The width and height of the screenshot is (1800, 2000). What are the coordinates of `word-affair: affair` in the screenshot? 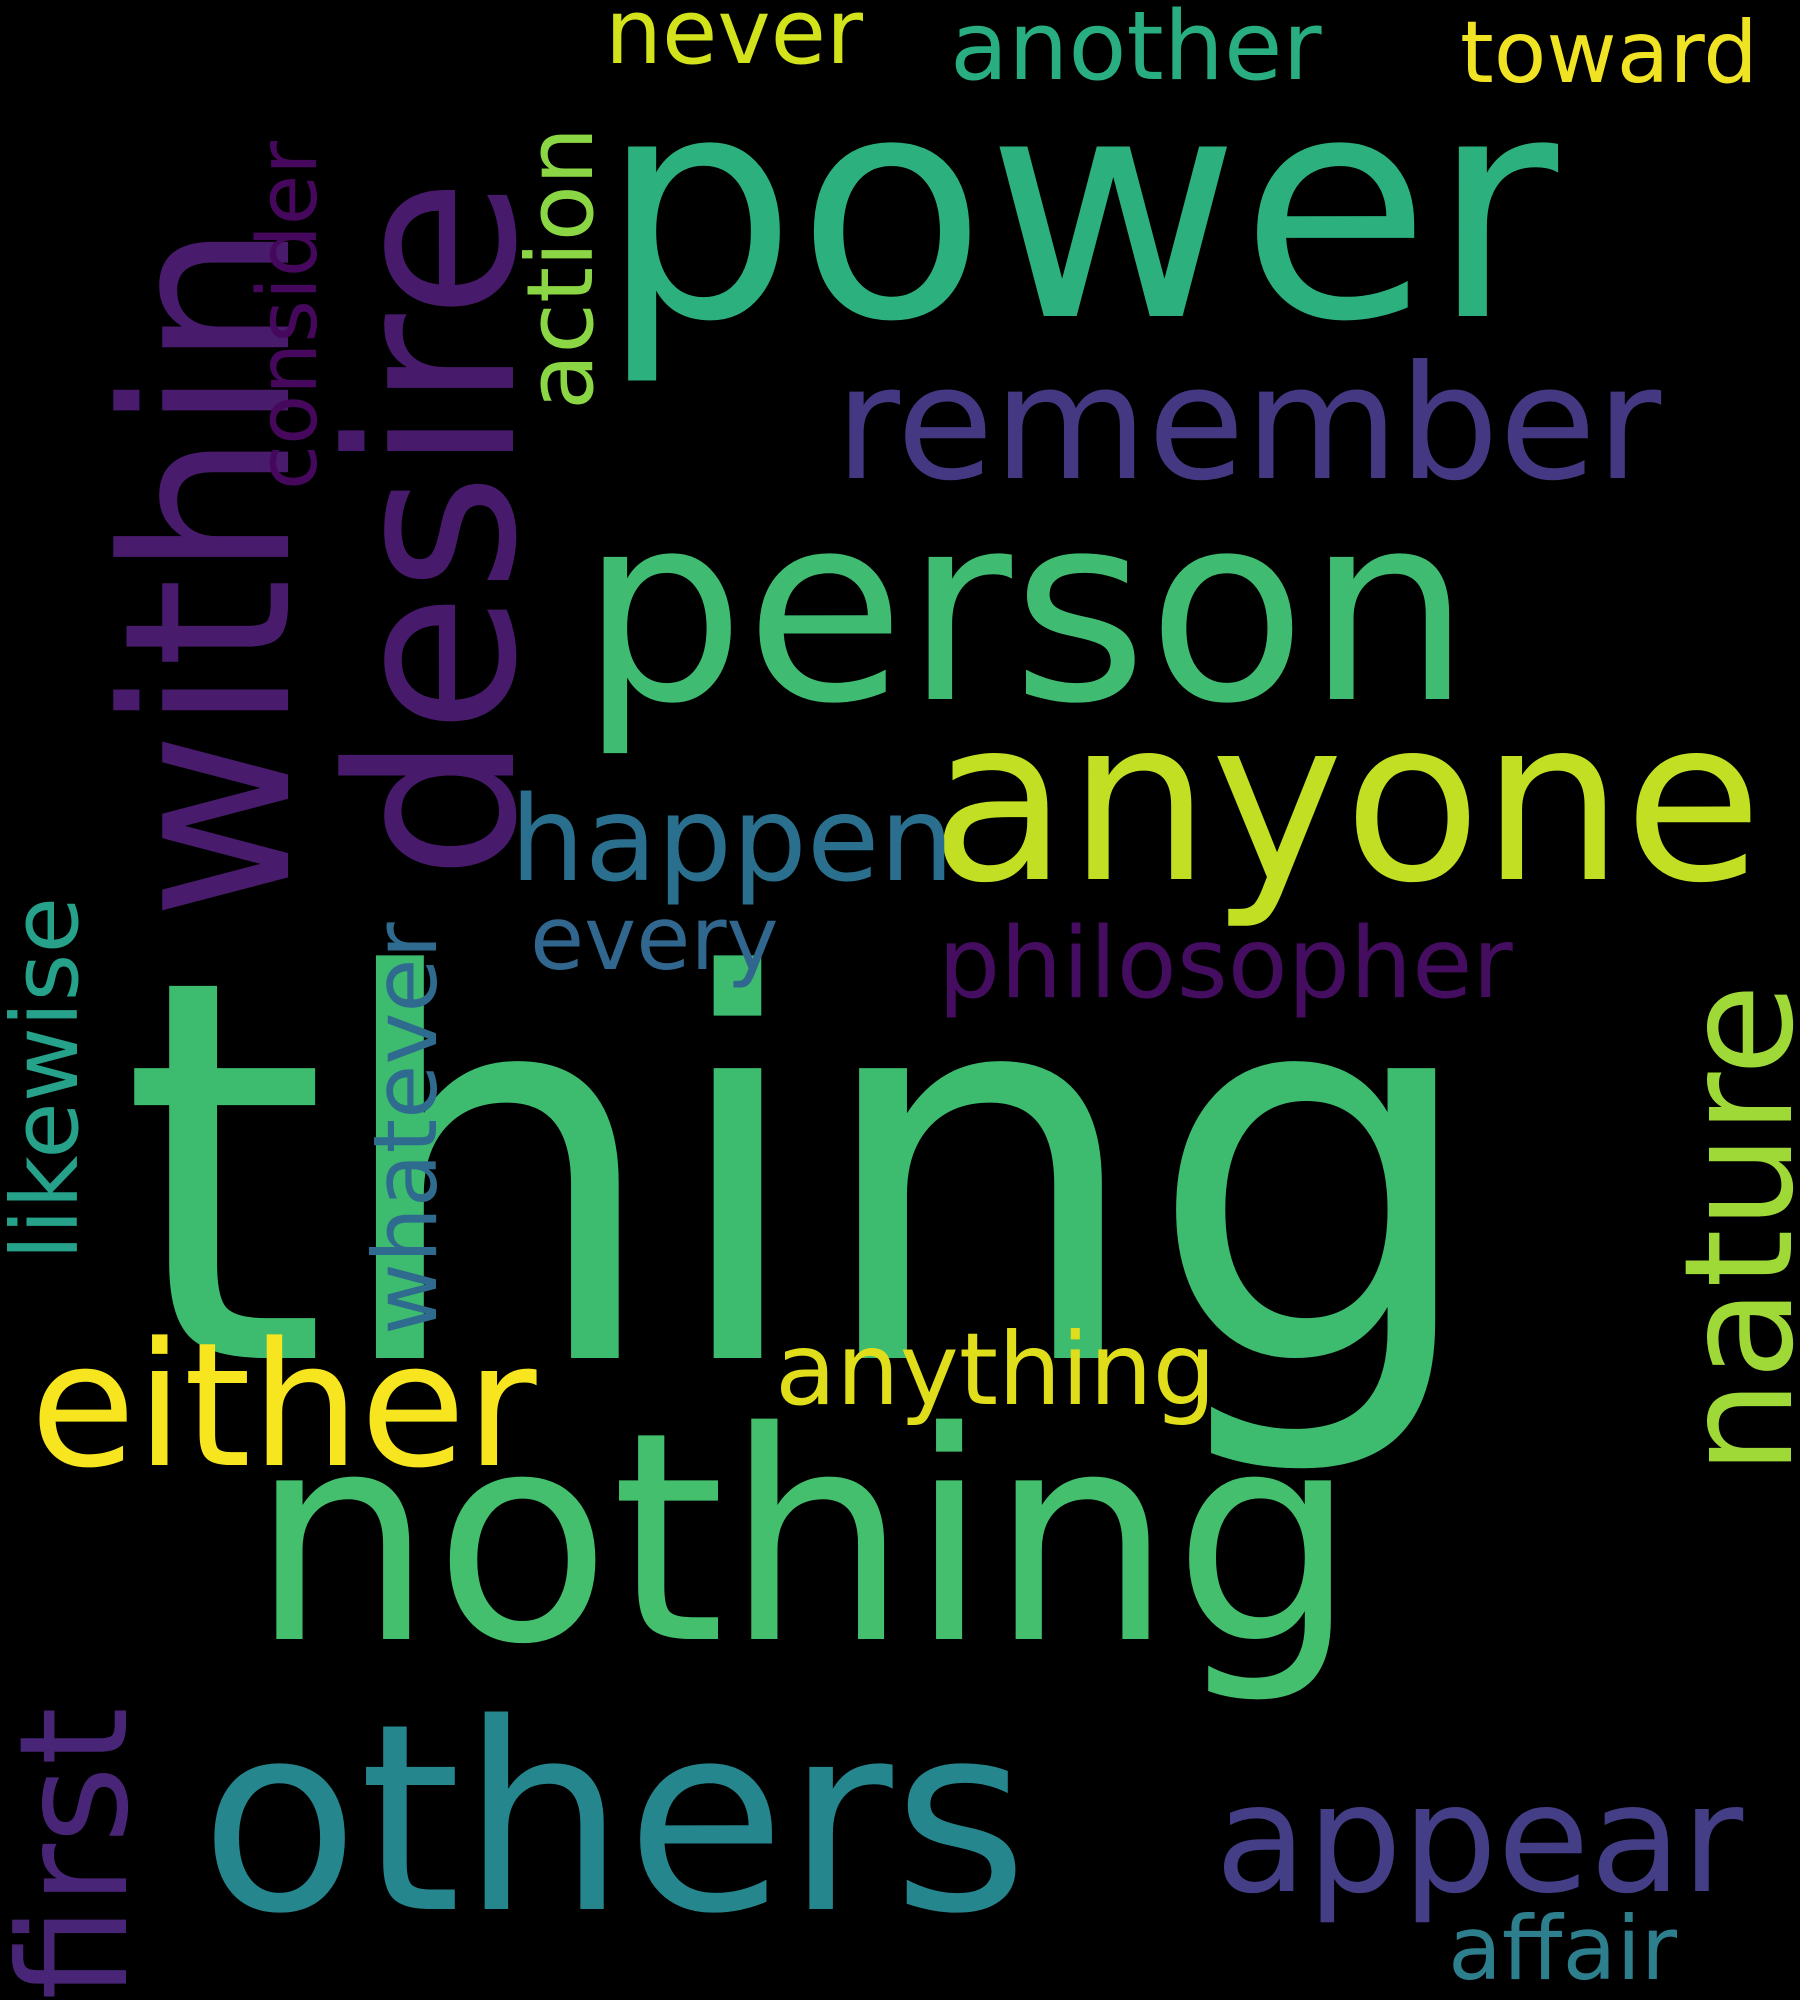 It's located at (1563, 1948).